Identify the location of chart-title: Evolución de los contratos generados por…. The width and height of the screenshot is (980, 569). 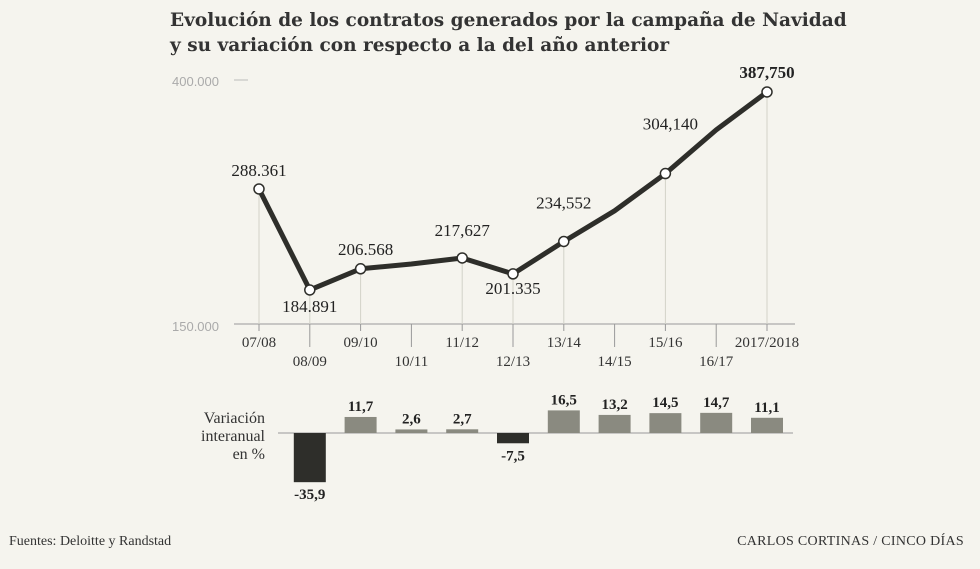
(550, 33).